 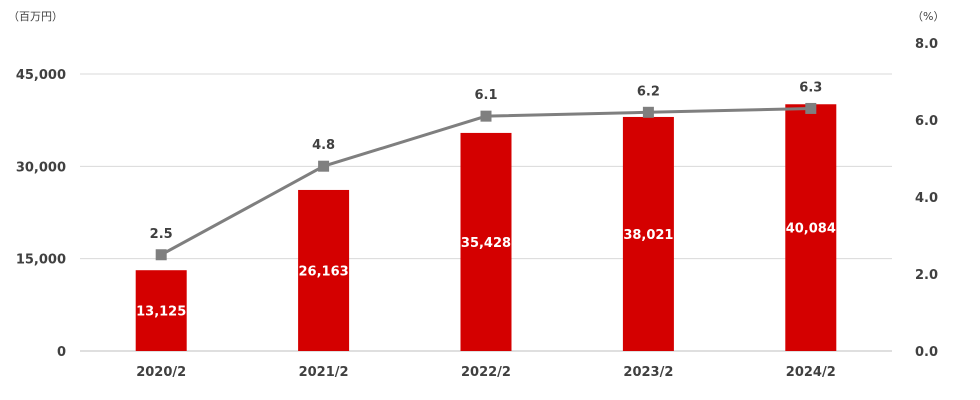 What do you see at coordinates (41, 167) in the screenshot?
I see `left-axis-tick-label: 30,000` at bounding box center [41, 167].